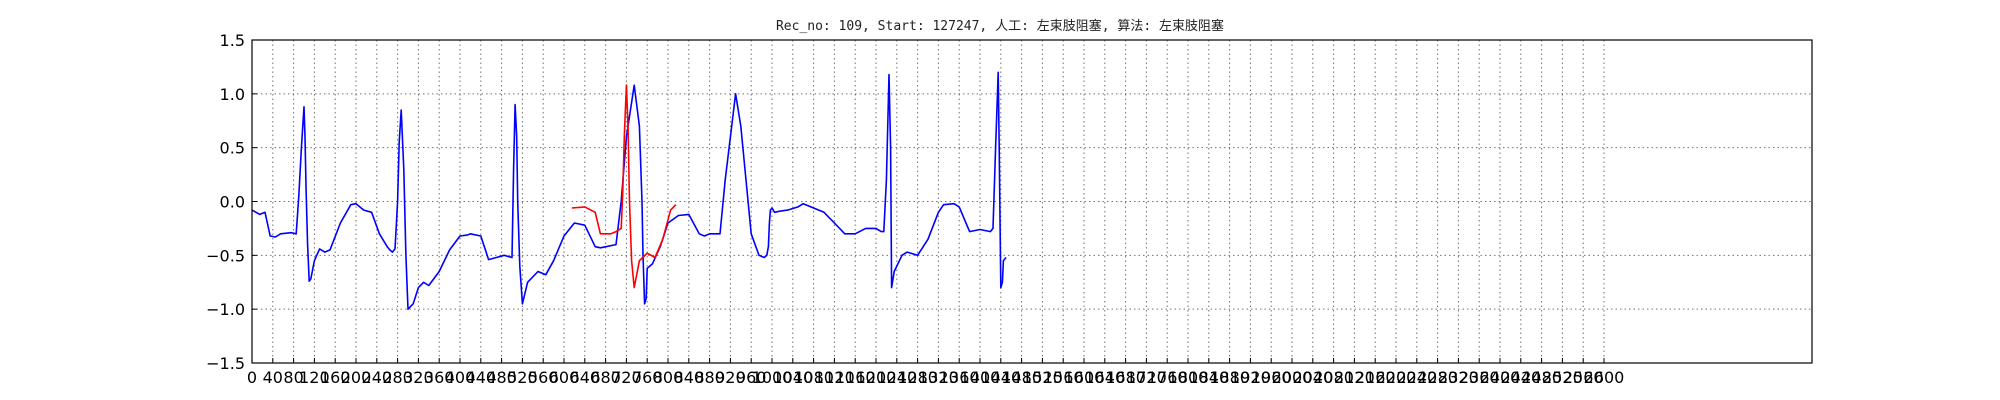 This screenshot has height=400, width=2000. I want to click on ecg-trace-red, so click(624, 186).